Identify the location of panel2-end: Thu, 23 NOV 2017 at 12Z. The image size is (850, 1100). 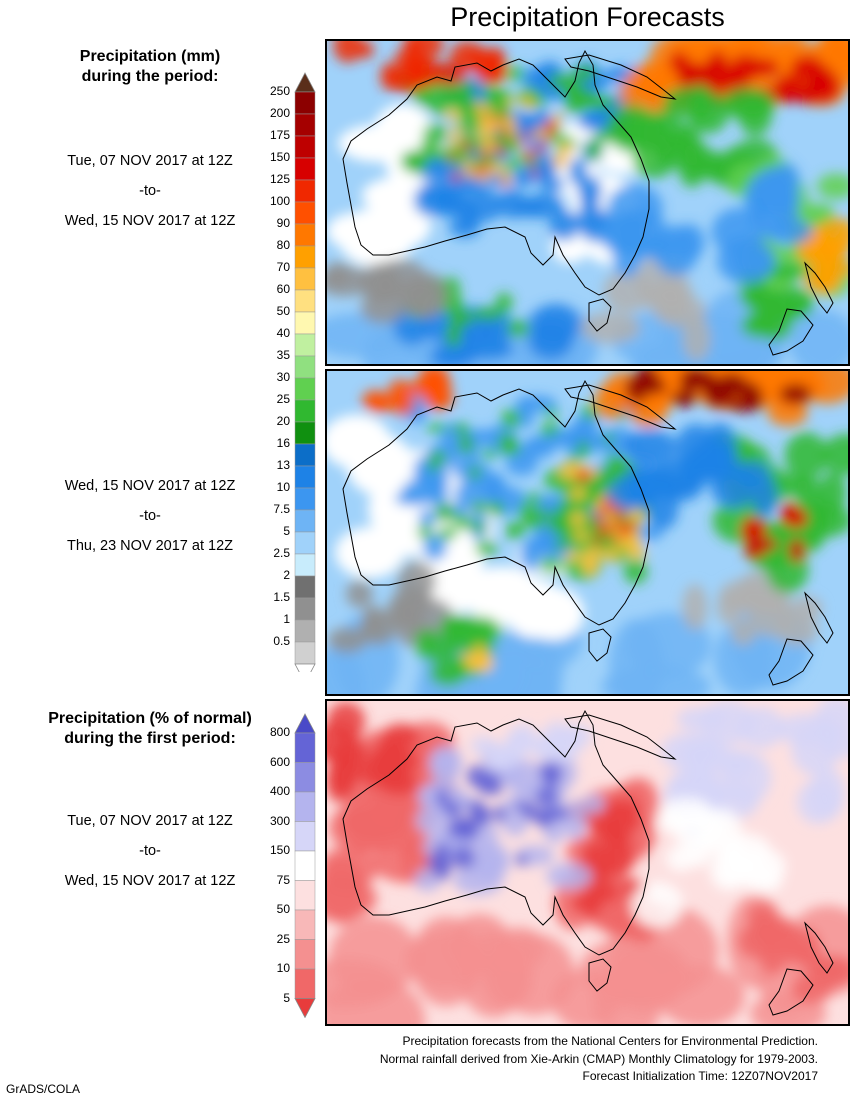
(150, 546).